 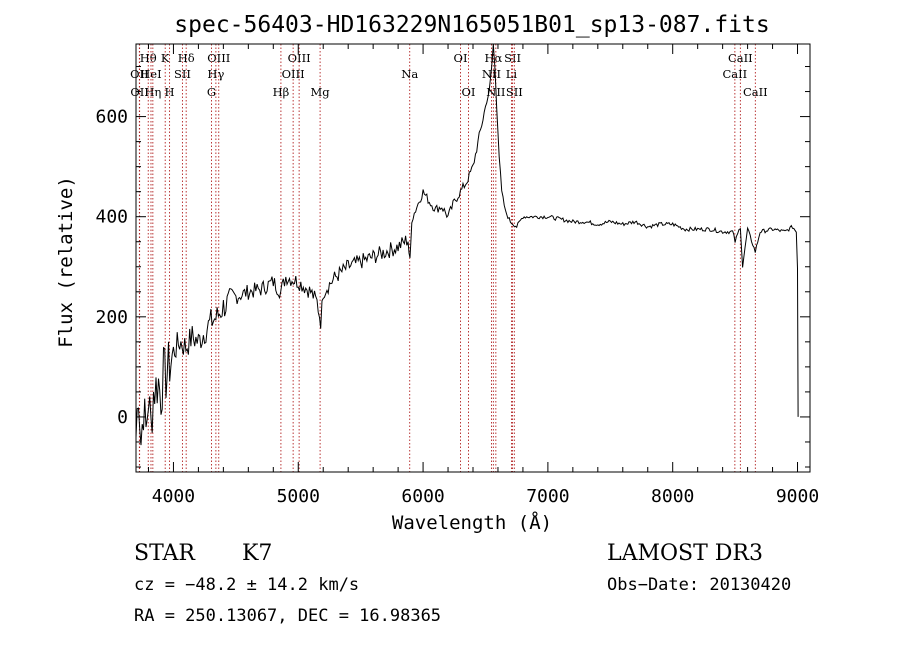 I want to click on marker-label-13: OIII, so click(x=299, y=58).